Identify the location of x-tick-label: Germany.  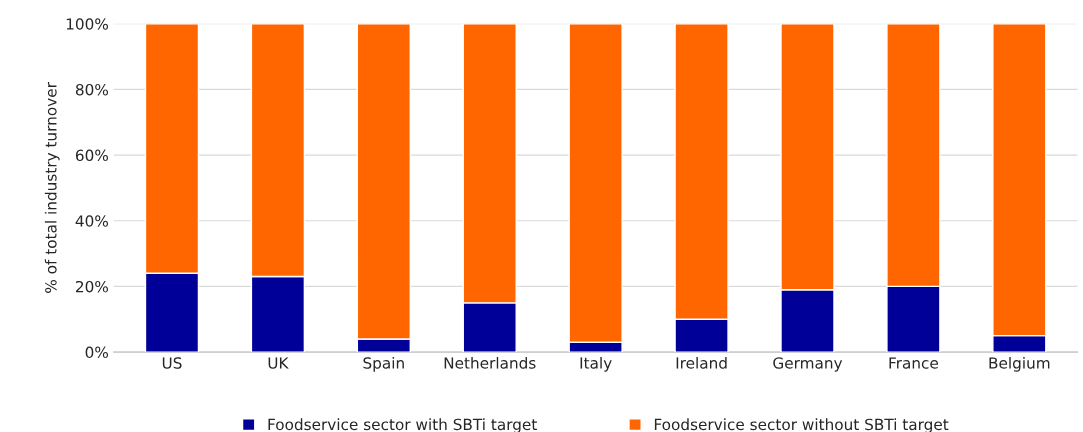
(808, 364).